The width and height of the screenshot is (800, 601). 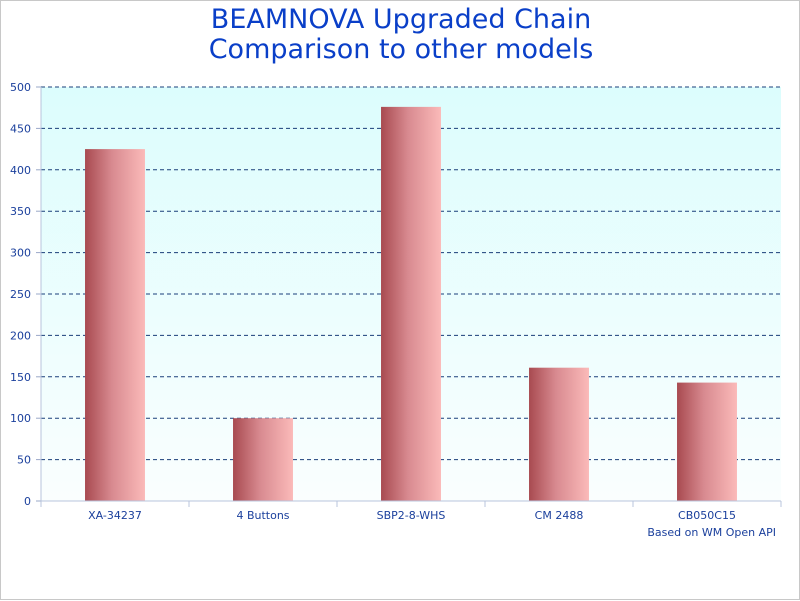 I want to click on x-tick-label: 4 Buttons, so click(x=262, y=515).